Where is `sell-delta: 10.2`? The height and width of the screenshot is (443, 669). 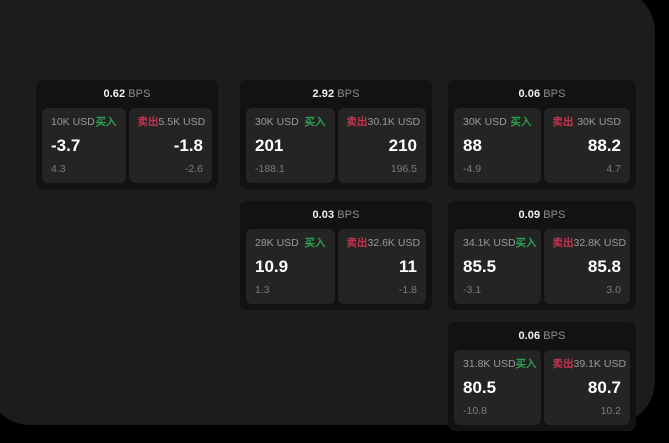
sell-delta: 10.2 is located at coordinates (610, 411).